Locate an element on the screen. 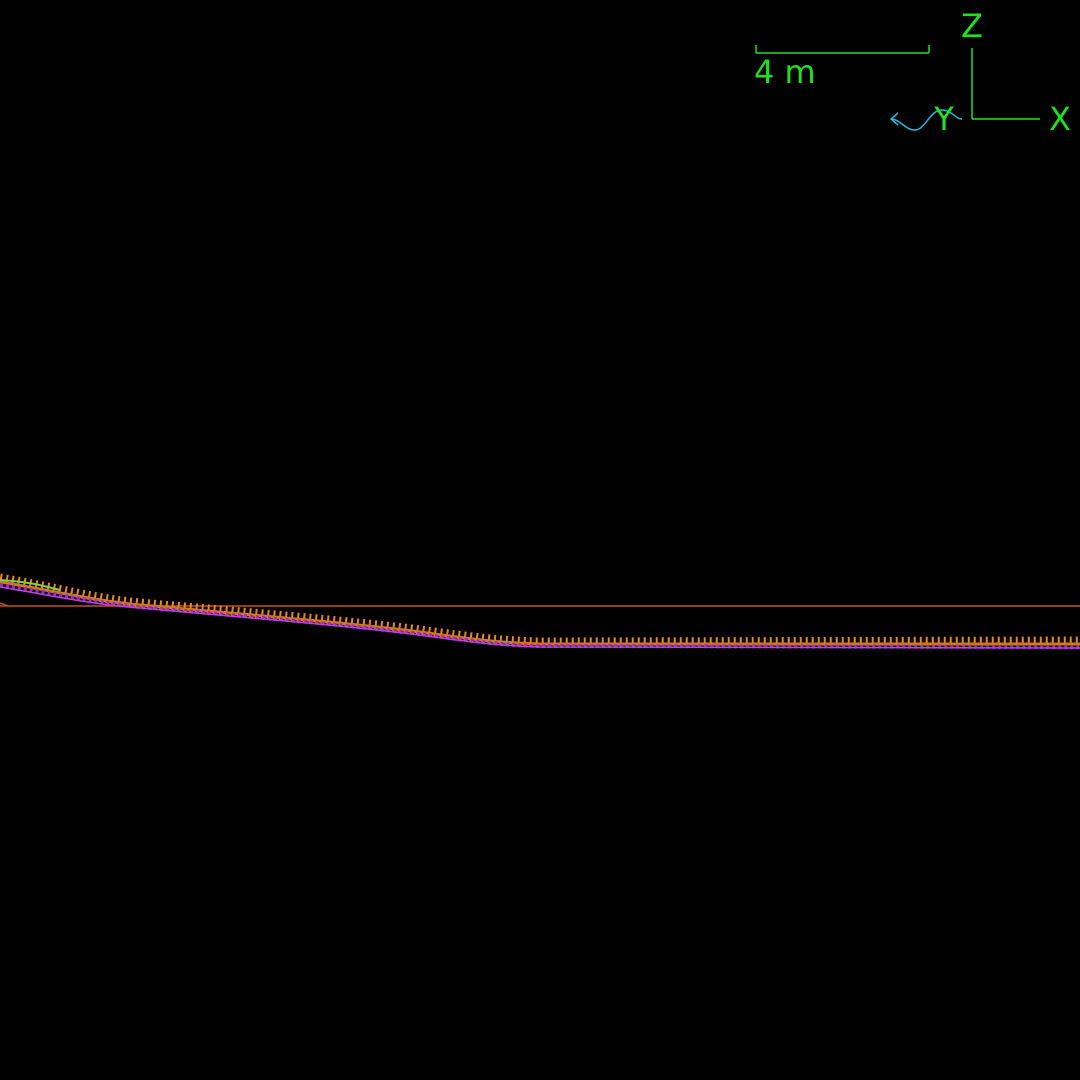 This screenshot has height=1080, width=1080. trajectory-magenta is located at coordinates (540, 617).